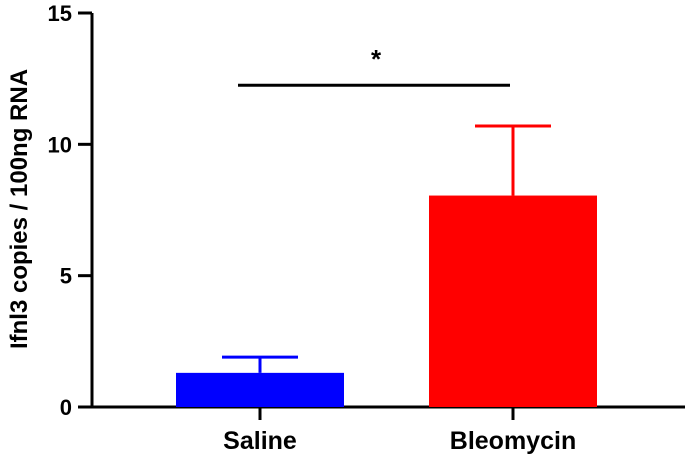 The width and height of the screenshot is (685, 456). What do you see at coordinates (376, 59) in the screenshot?
I see `significance-star: *` at bounding box center [376, 59].